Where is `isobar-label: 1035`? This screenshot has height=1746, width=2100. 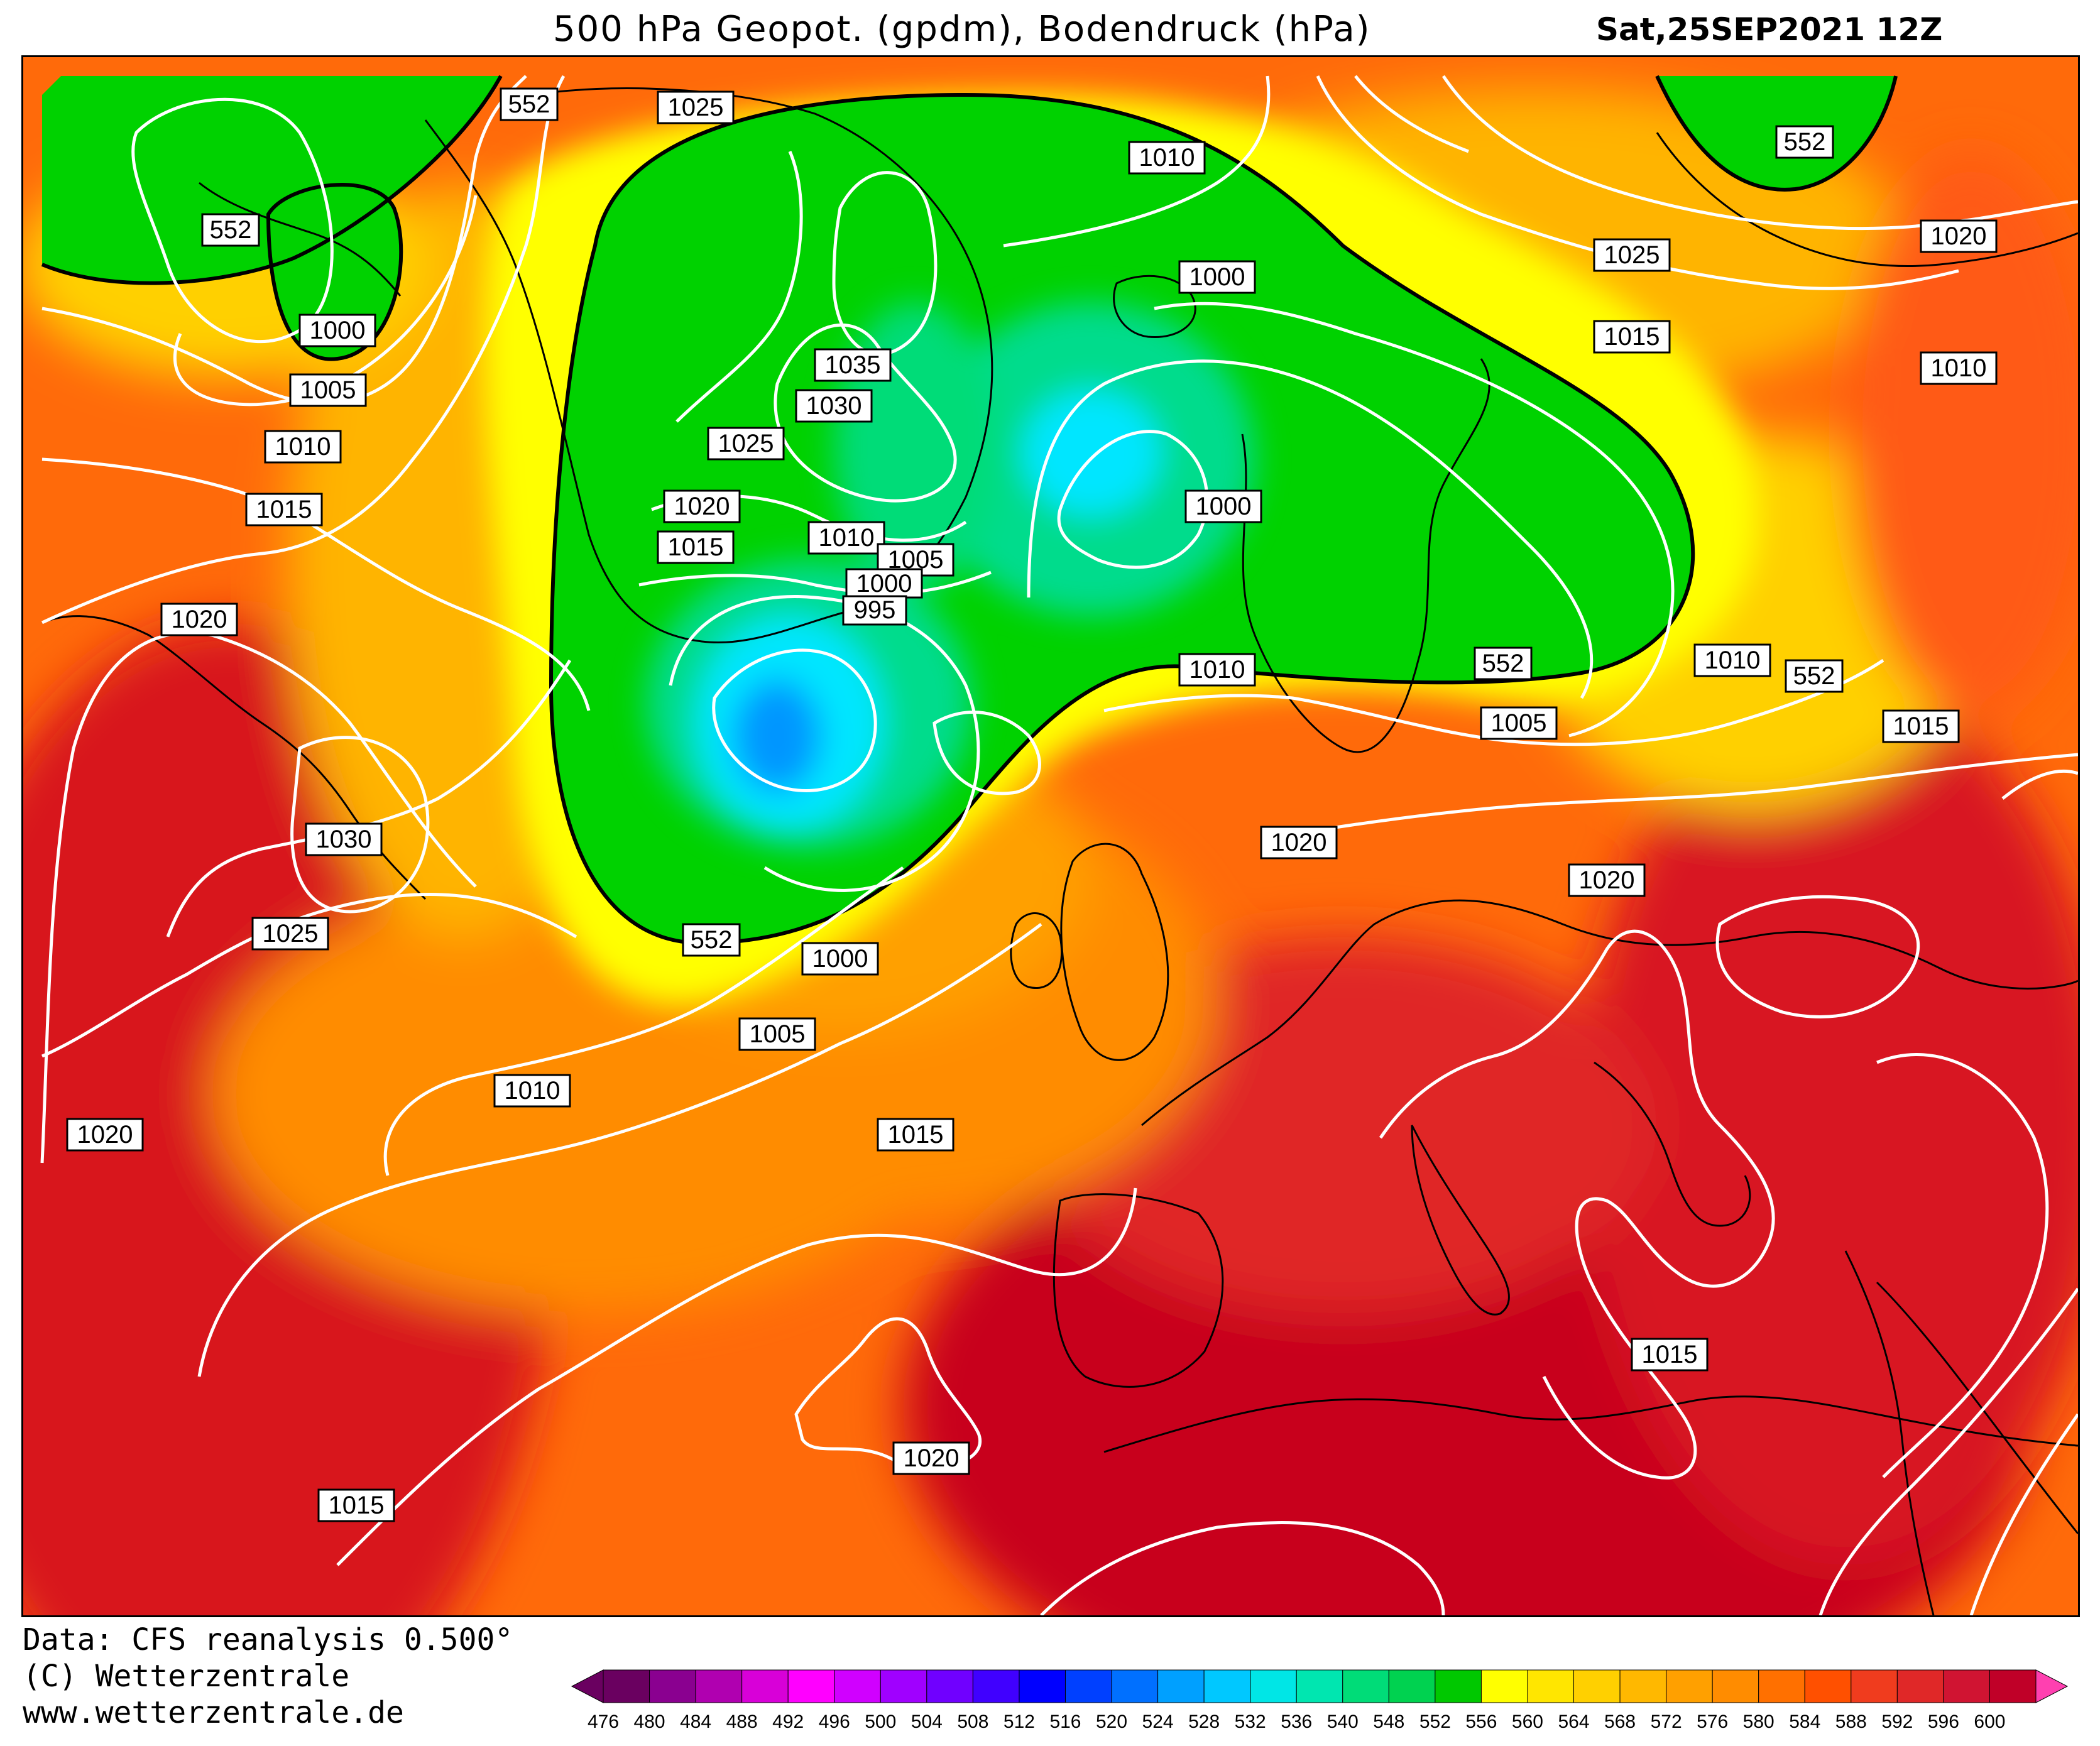
isobar-label: 1035 is located at coordinates (853, 365).